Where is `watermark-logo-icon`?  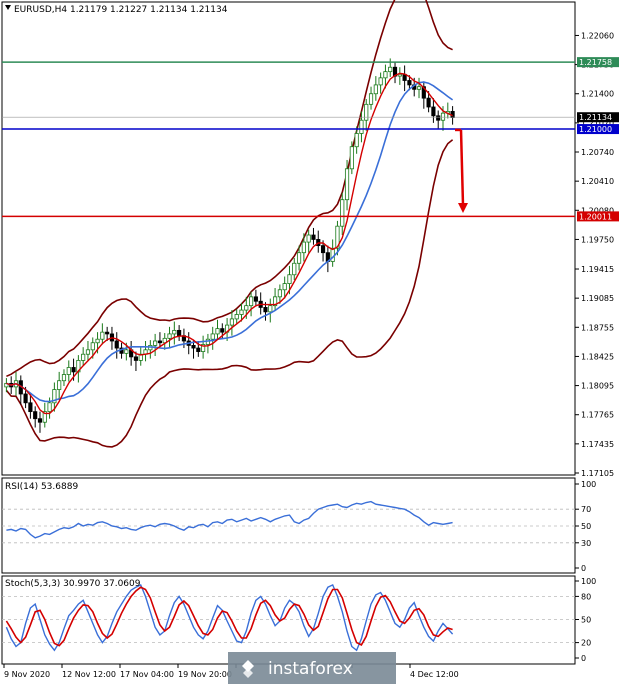 watermark-logo-icon is located at coordinates (248, 669).